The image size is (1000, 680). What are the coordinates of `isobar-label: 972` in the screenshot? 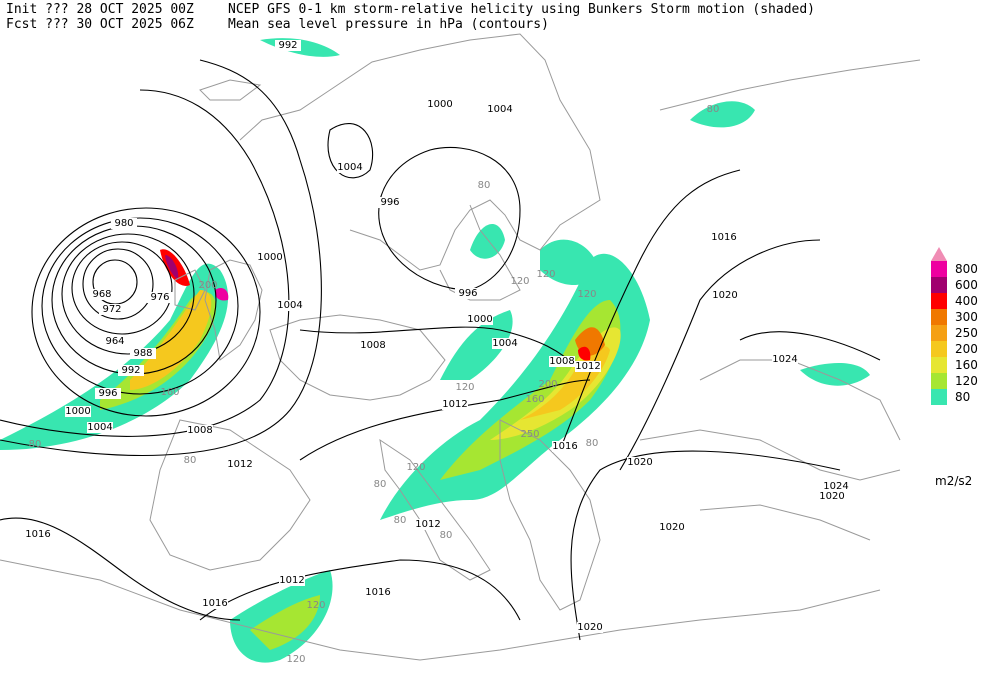 It's located at (111, 309).